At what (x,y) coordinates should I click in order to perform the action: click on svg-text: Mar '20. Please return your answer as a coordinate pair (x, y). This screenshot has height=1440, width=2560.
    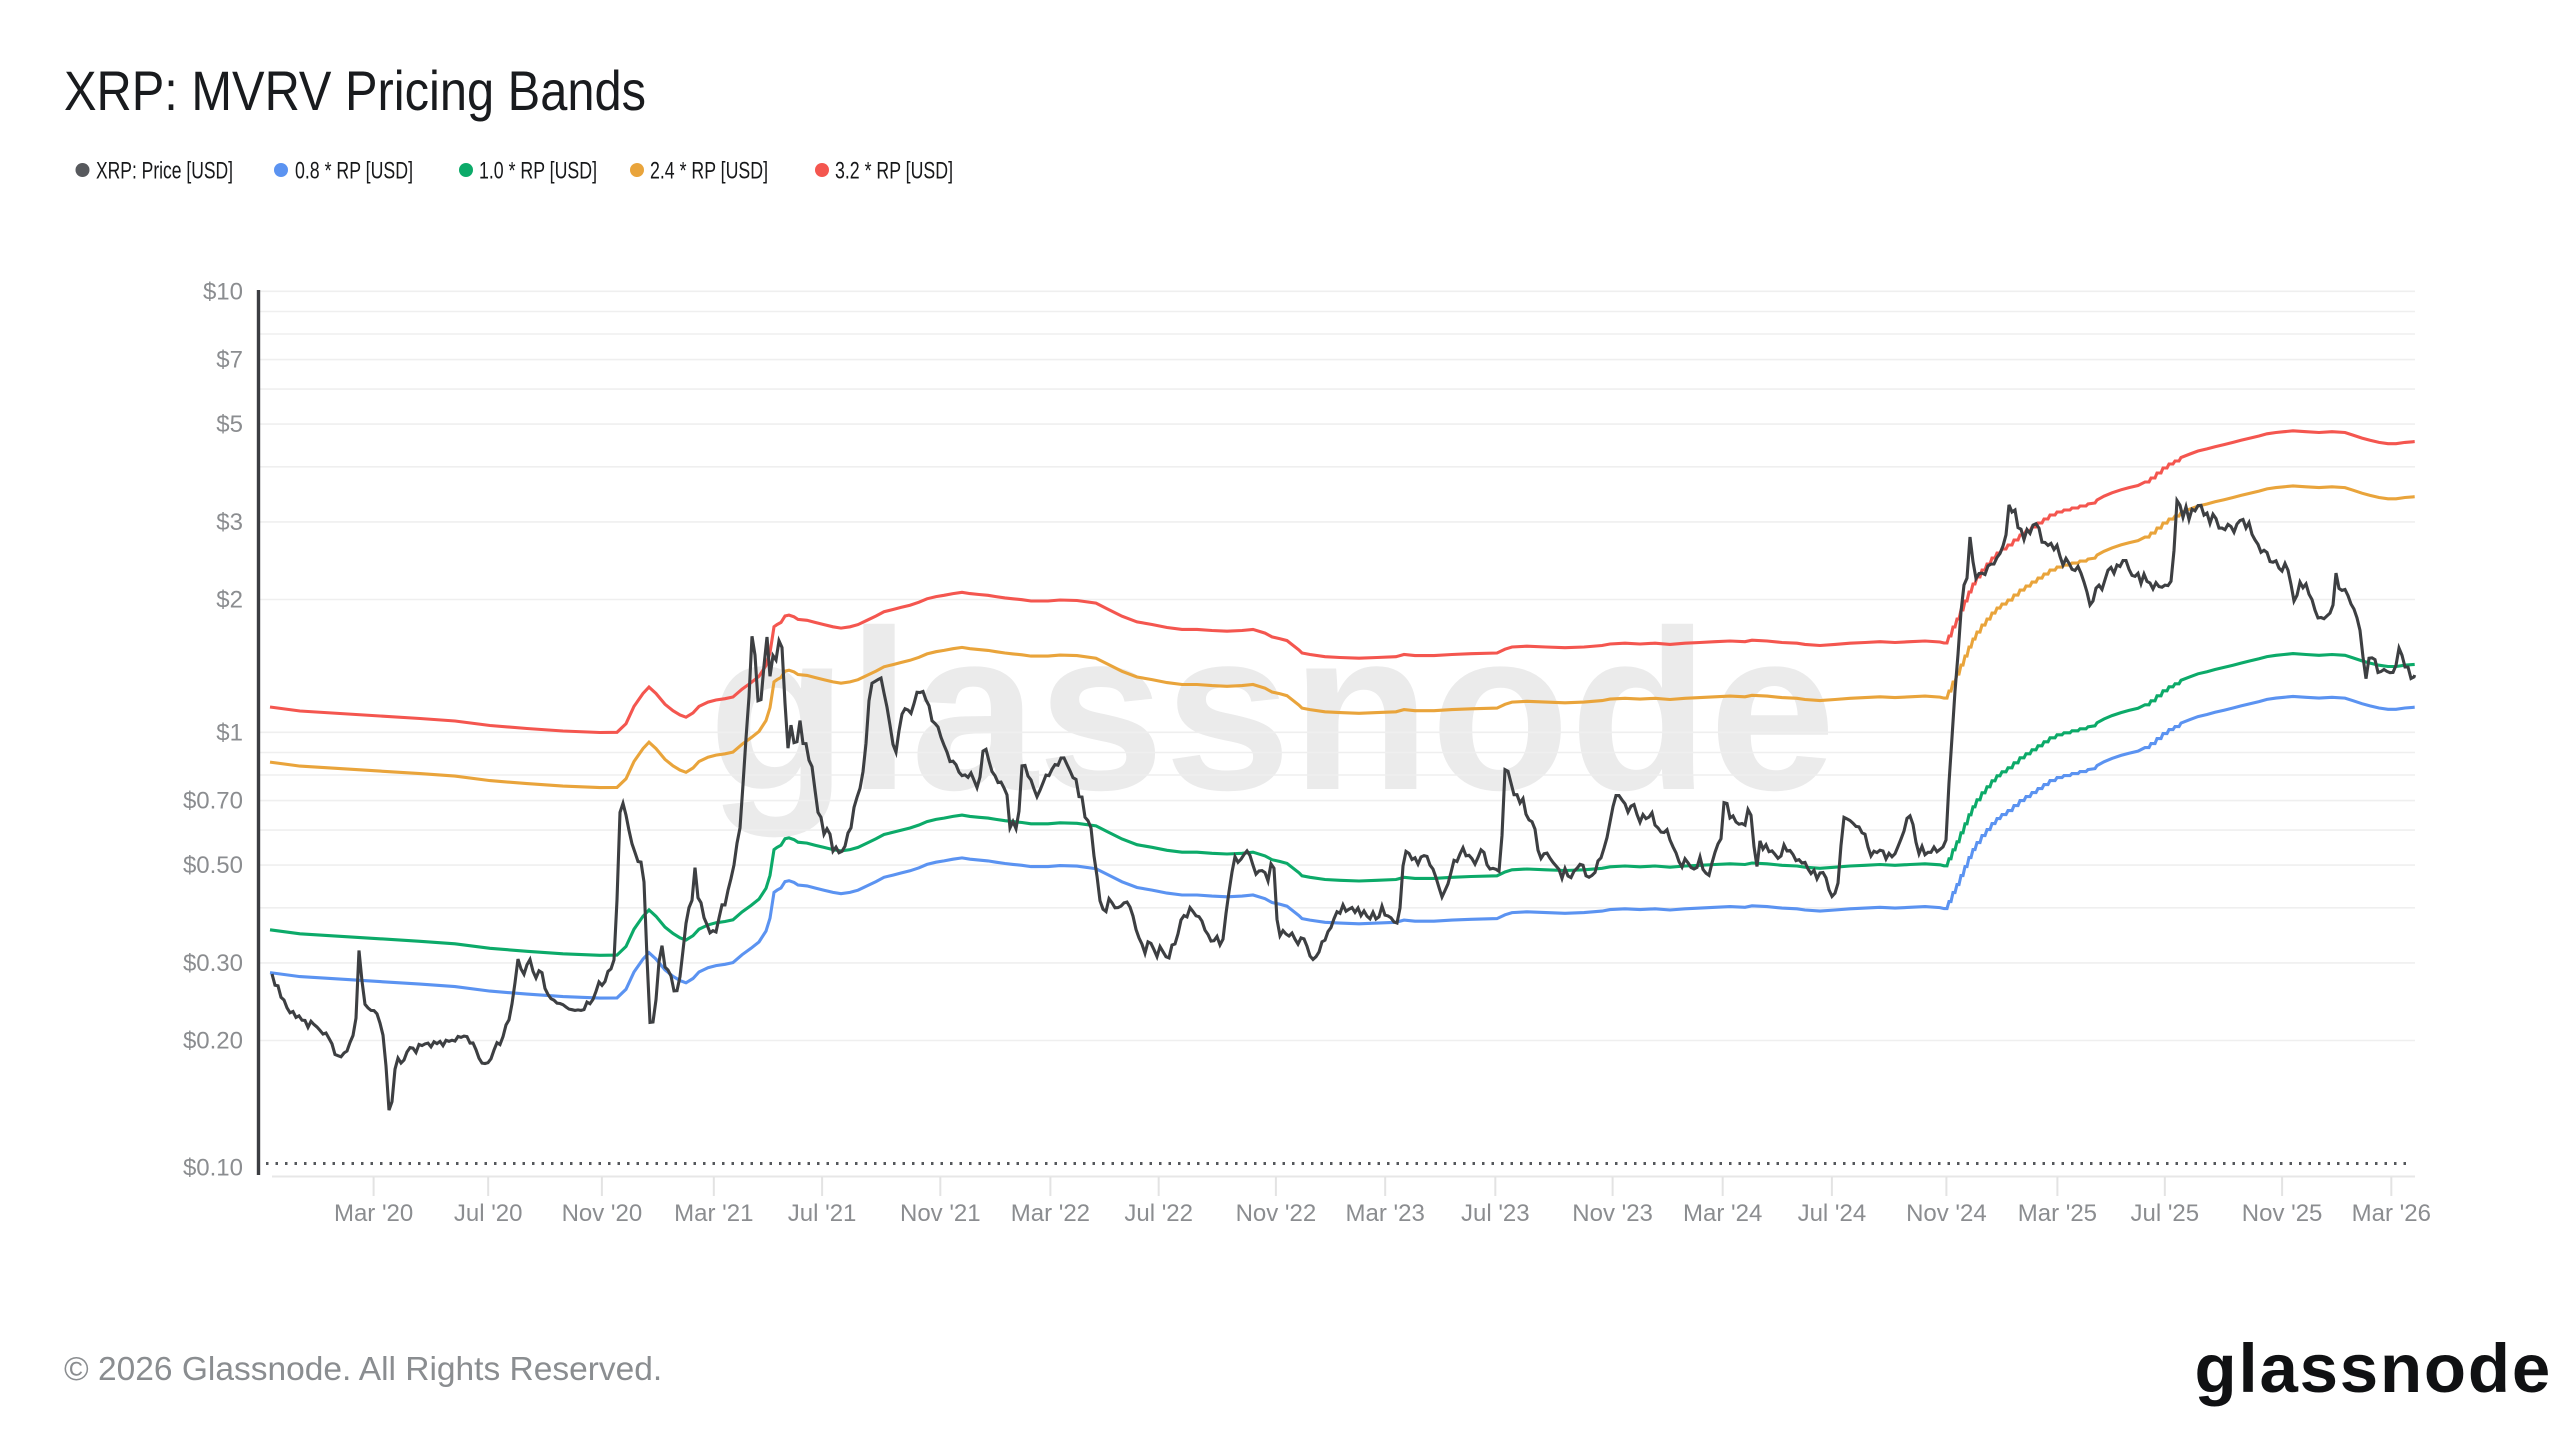
    Looking at the image, I should click on (373, 1213).